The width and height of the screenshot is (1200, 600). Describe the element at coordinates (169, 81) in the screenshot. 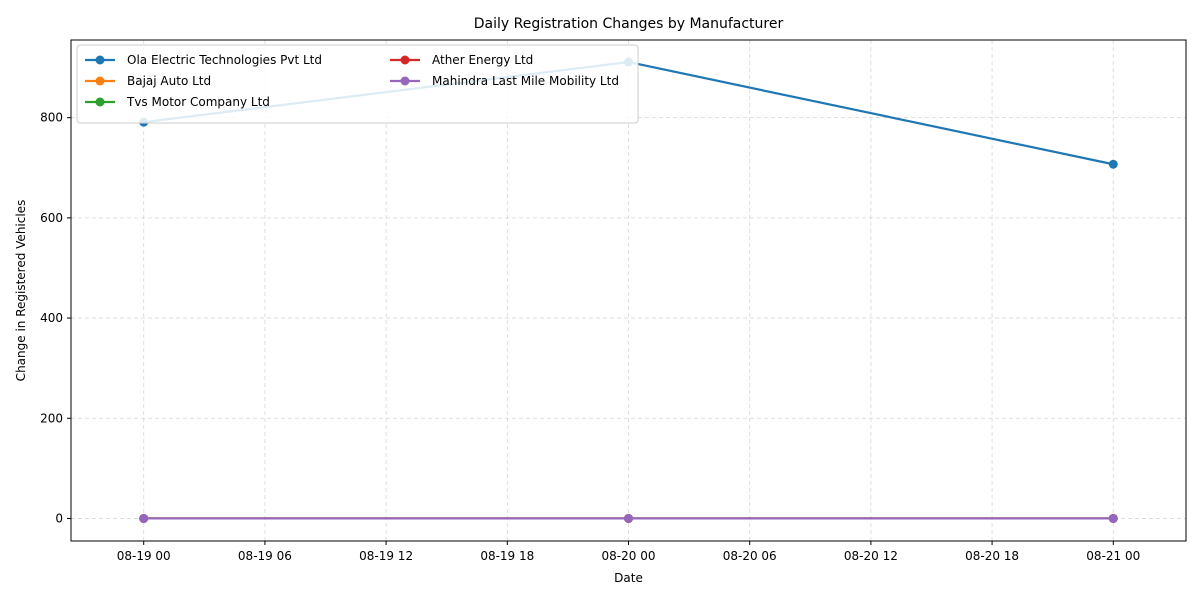

I see `legend-label: Bajaj Auto Ltd` at that location.